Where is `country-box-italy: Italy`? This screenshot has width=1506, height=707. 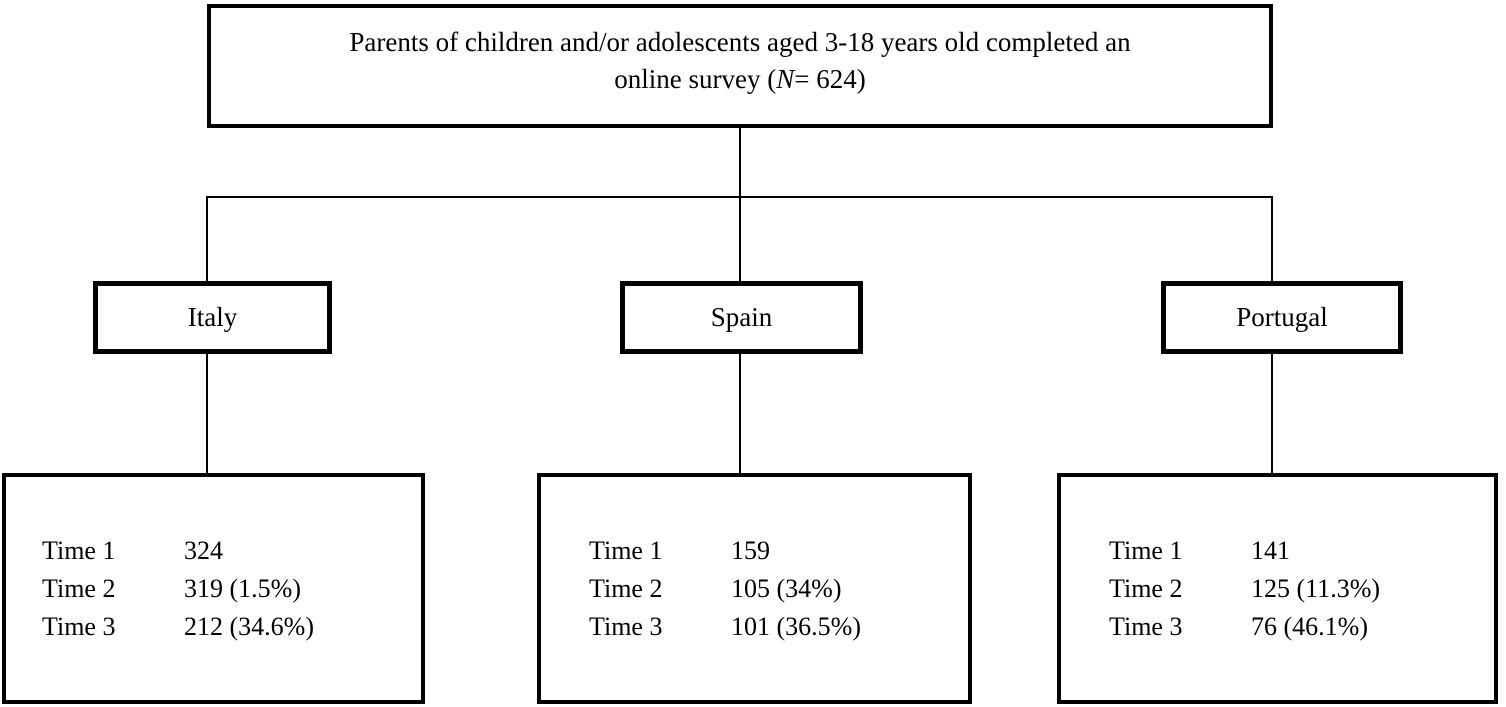 country-box-italy: Italy is located at coordinates (212, 317).